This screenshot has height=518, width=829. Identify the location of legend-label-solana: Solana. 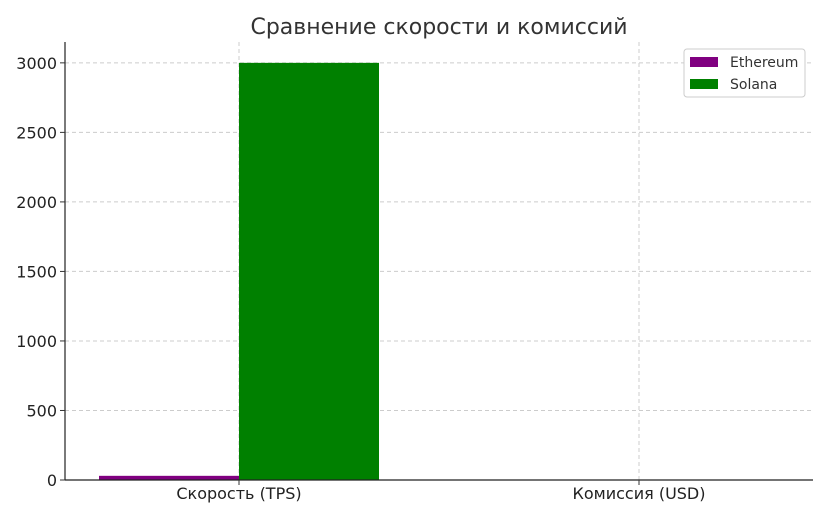
(753, 85).